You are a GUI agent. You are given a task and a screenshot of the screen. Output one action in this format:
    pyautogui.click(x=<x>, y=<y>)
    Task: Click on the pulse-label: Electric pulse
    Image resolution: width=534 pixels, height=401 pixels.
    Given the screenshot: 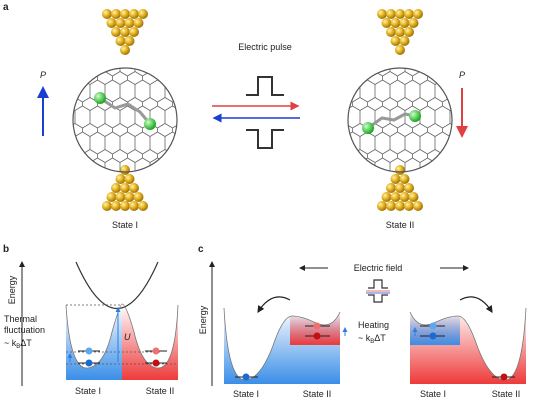 What is the action you would take?
    pyautogui.click(x=265, y=47)
    